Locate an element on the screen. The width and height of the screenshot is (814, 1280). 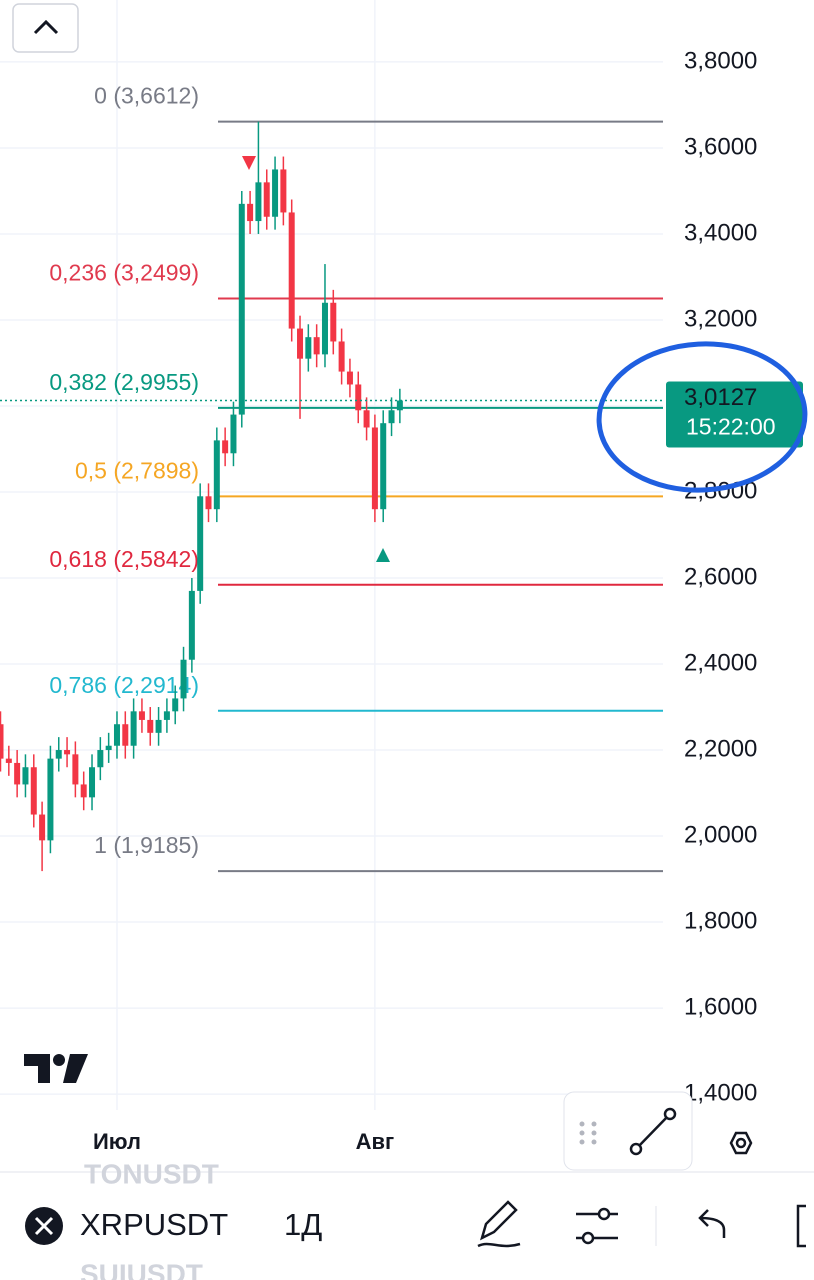
y-tick-label: 3,4000 is located at coordinates (720, 232).